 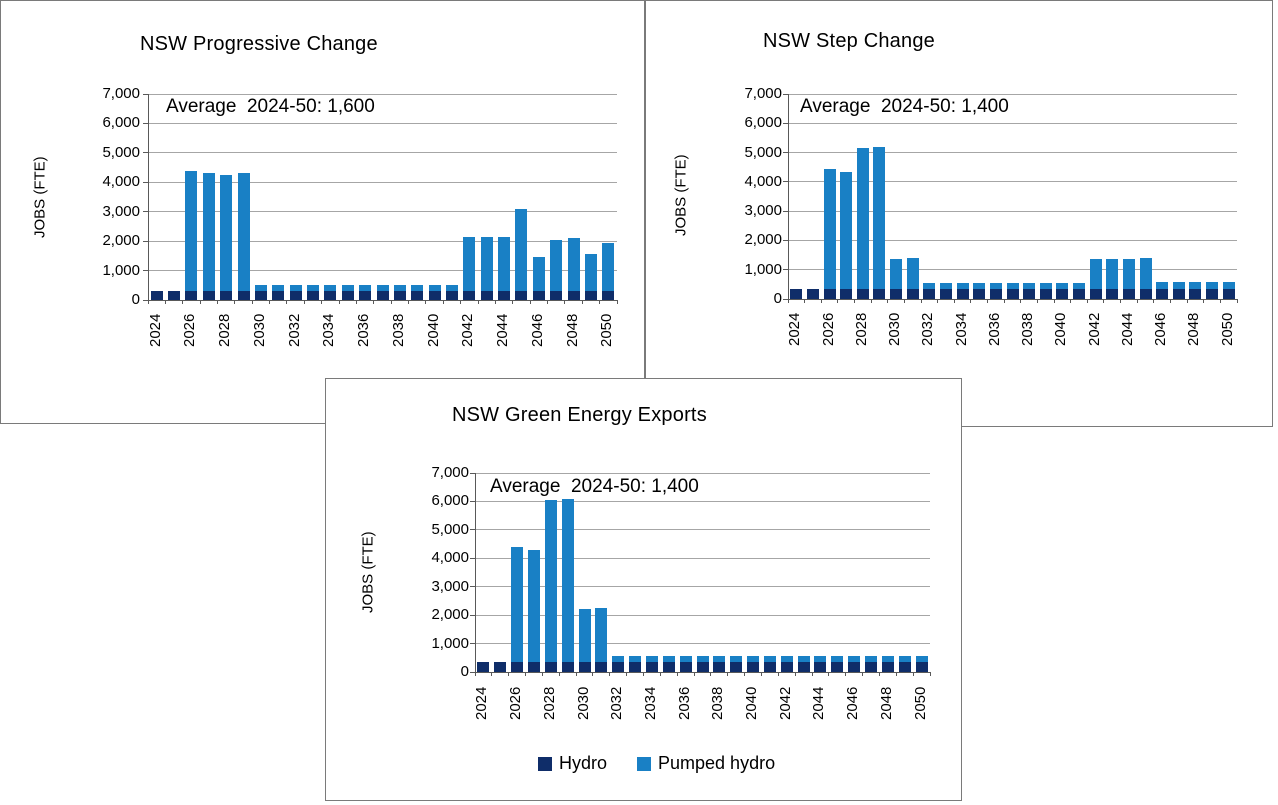 What do you see at coordinates (259, 44) in the screenshot?
I see `chart-title-progressive-change: NSW Progressive Change` at bounding box center [259, 44].